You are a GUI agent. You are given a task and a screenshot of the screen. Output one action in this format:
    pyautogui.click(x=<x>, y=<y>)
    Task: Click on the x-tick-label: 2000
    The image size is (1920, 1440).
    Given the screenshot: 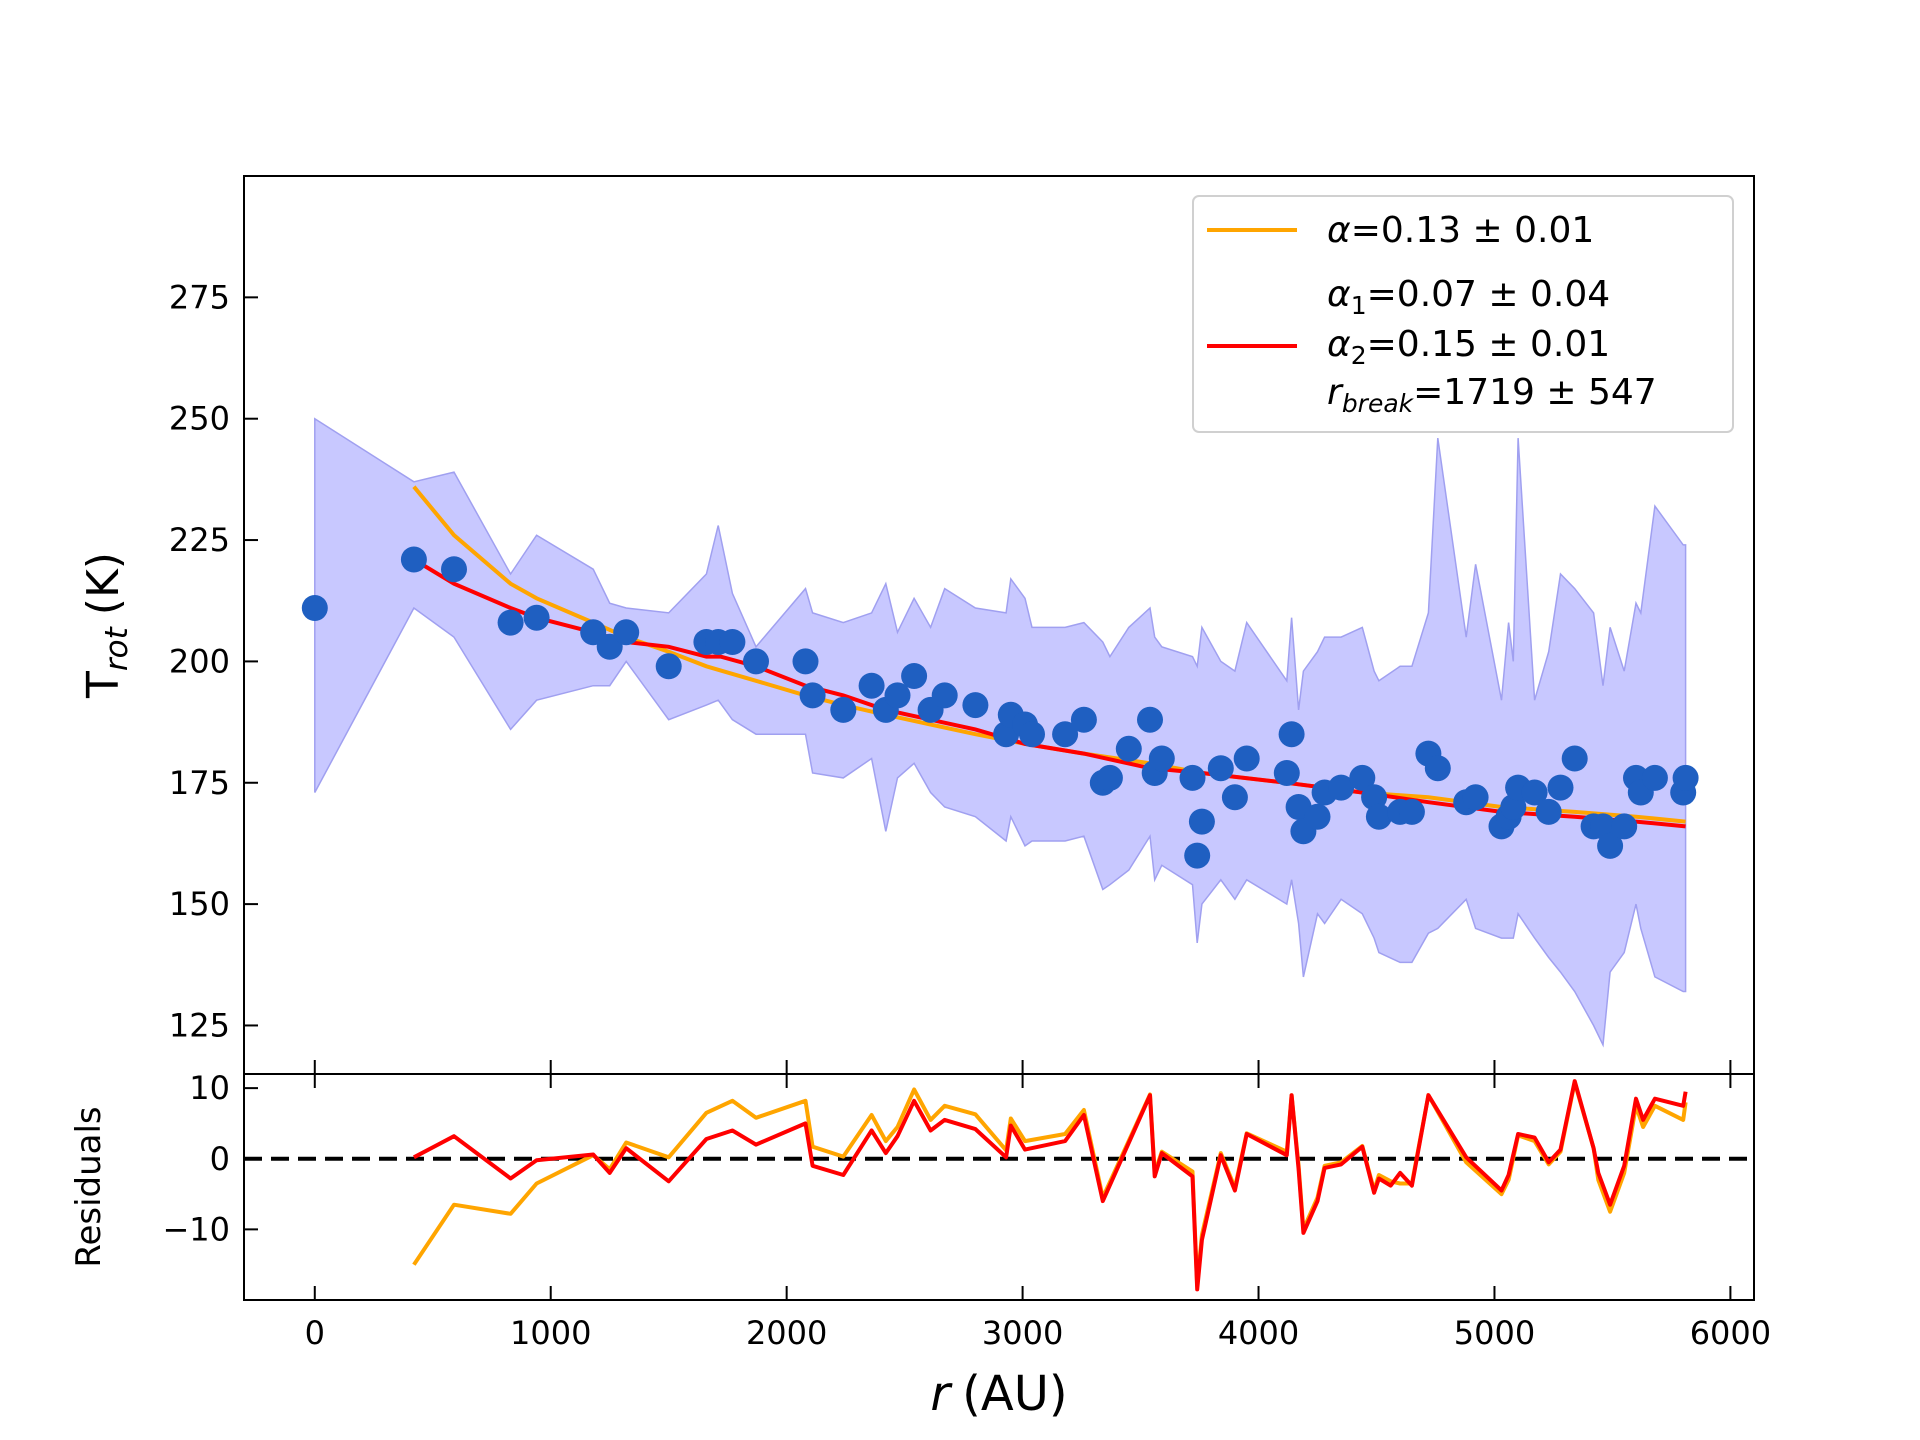 What is the action you would take?
    pyautogui.click(x=786, y=1333)
    